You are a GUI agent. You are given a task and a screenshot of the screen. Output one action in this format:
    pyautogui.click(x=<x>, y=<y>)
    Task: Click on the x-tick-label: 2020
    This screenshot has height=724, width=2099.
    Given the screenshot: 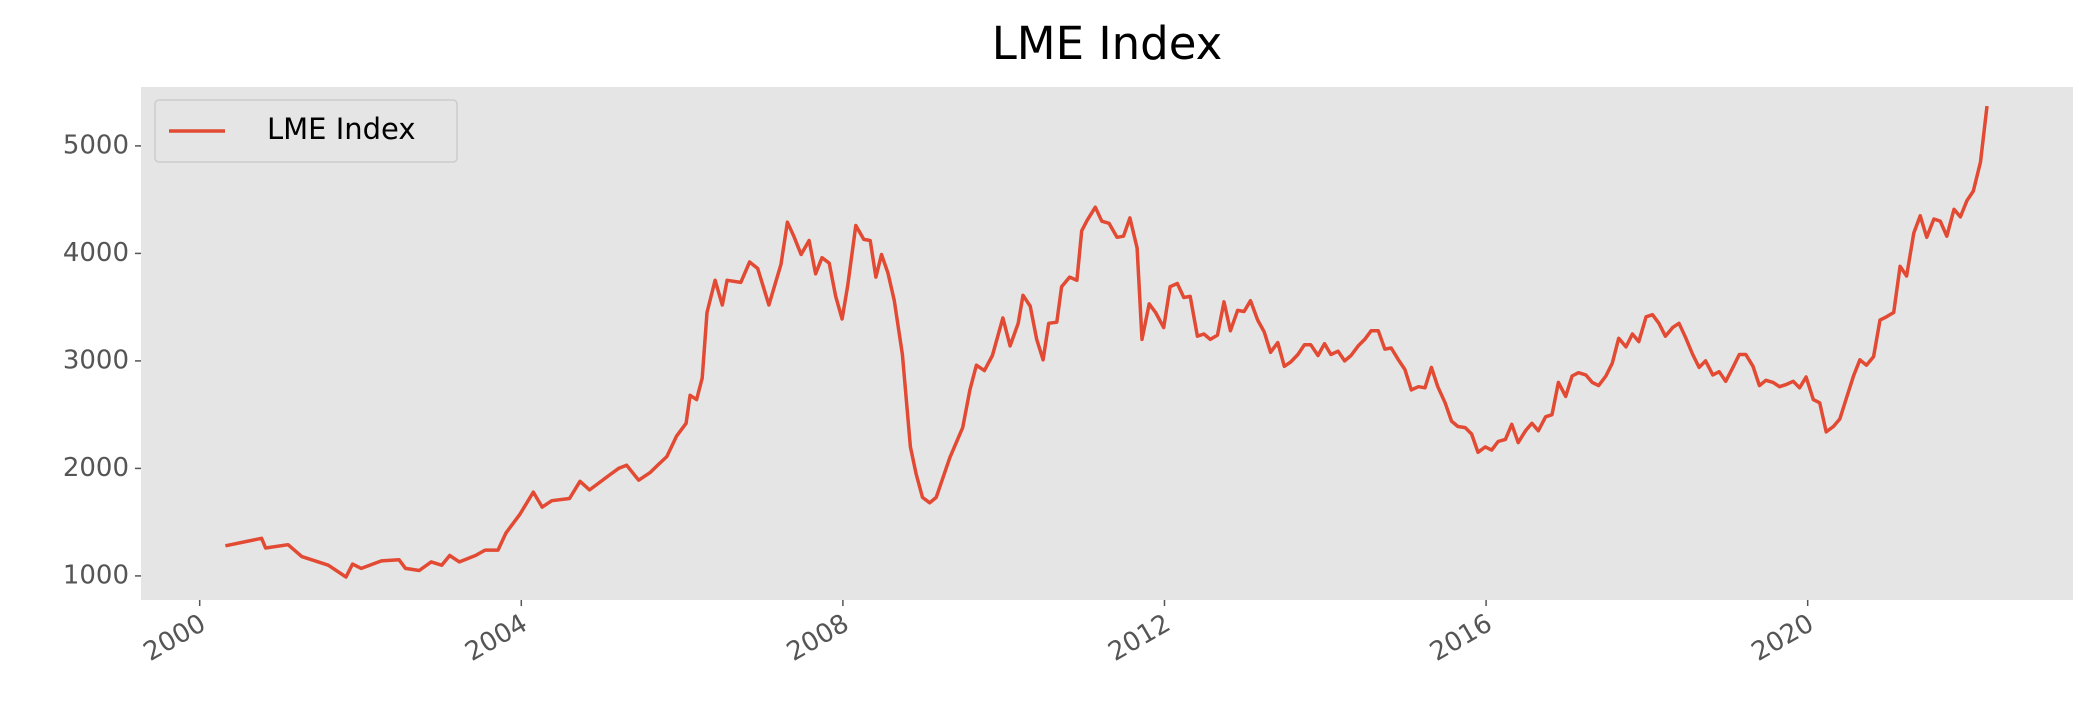 What is the action you would take?
    pyautogui.click(x=1783, y=638)
    